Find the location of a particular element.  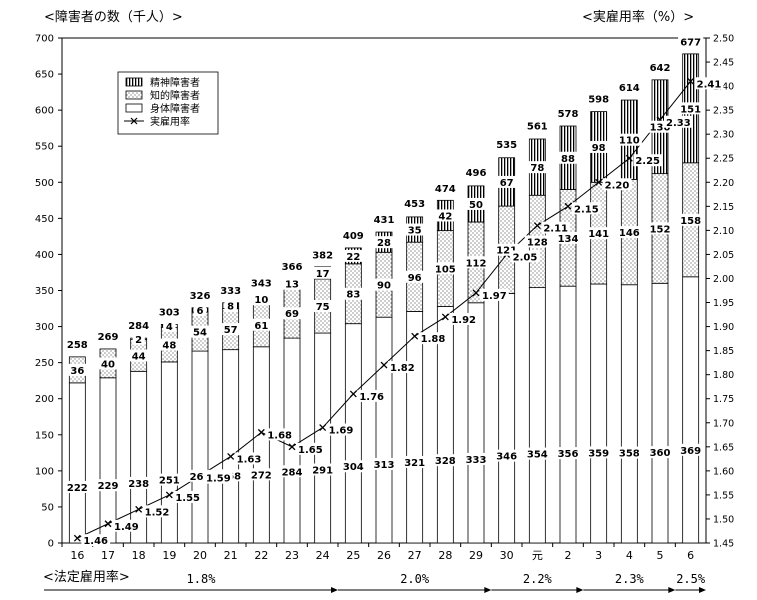

intellectual-disabled-value: 134 is located at coordinates (568, 239).